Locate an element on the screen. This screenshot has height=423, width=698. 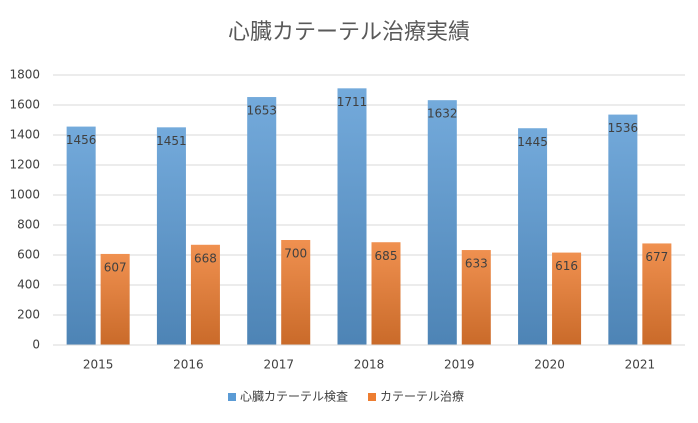
y-tick-label: 200 is located at coordinates (28, 315).